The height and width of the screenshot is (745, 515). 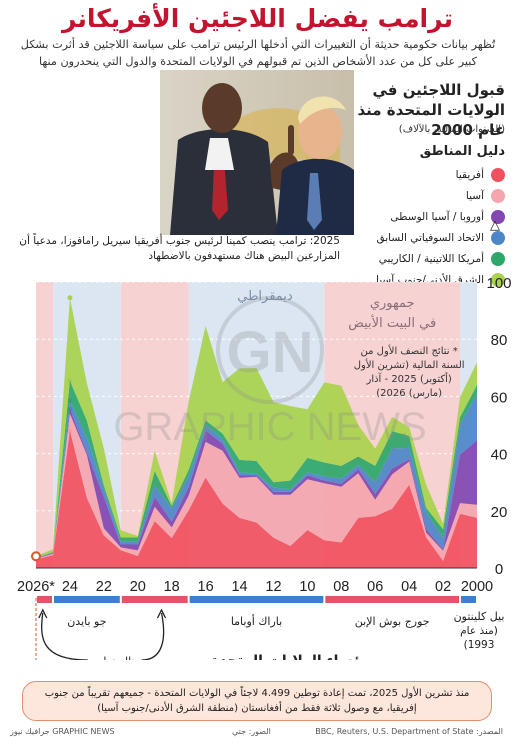 I want to click on president-label-obama: باراك أوباما, so click(x=256, y=621).